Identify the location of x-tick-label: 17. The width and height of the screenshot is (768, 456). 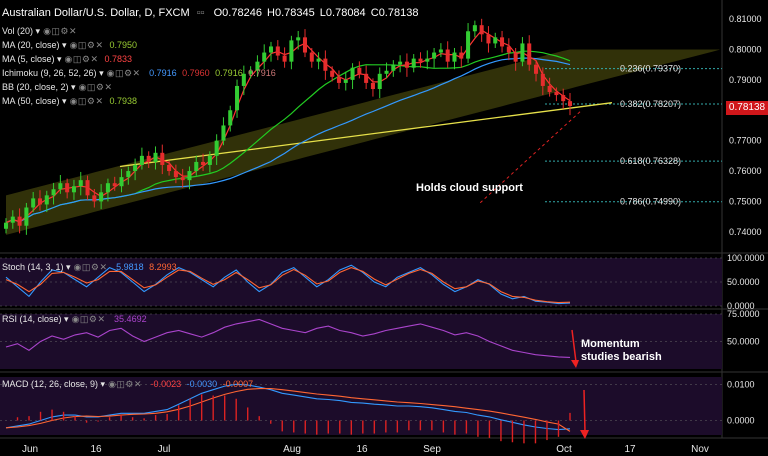
(630, 449).